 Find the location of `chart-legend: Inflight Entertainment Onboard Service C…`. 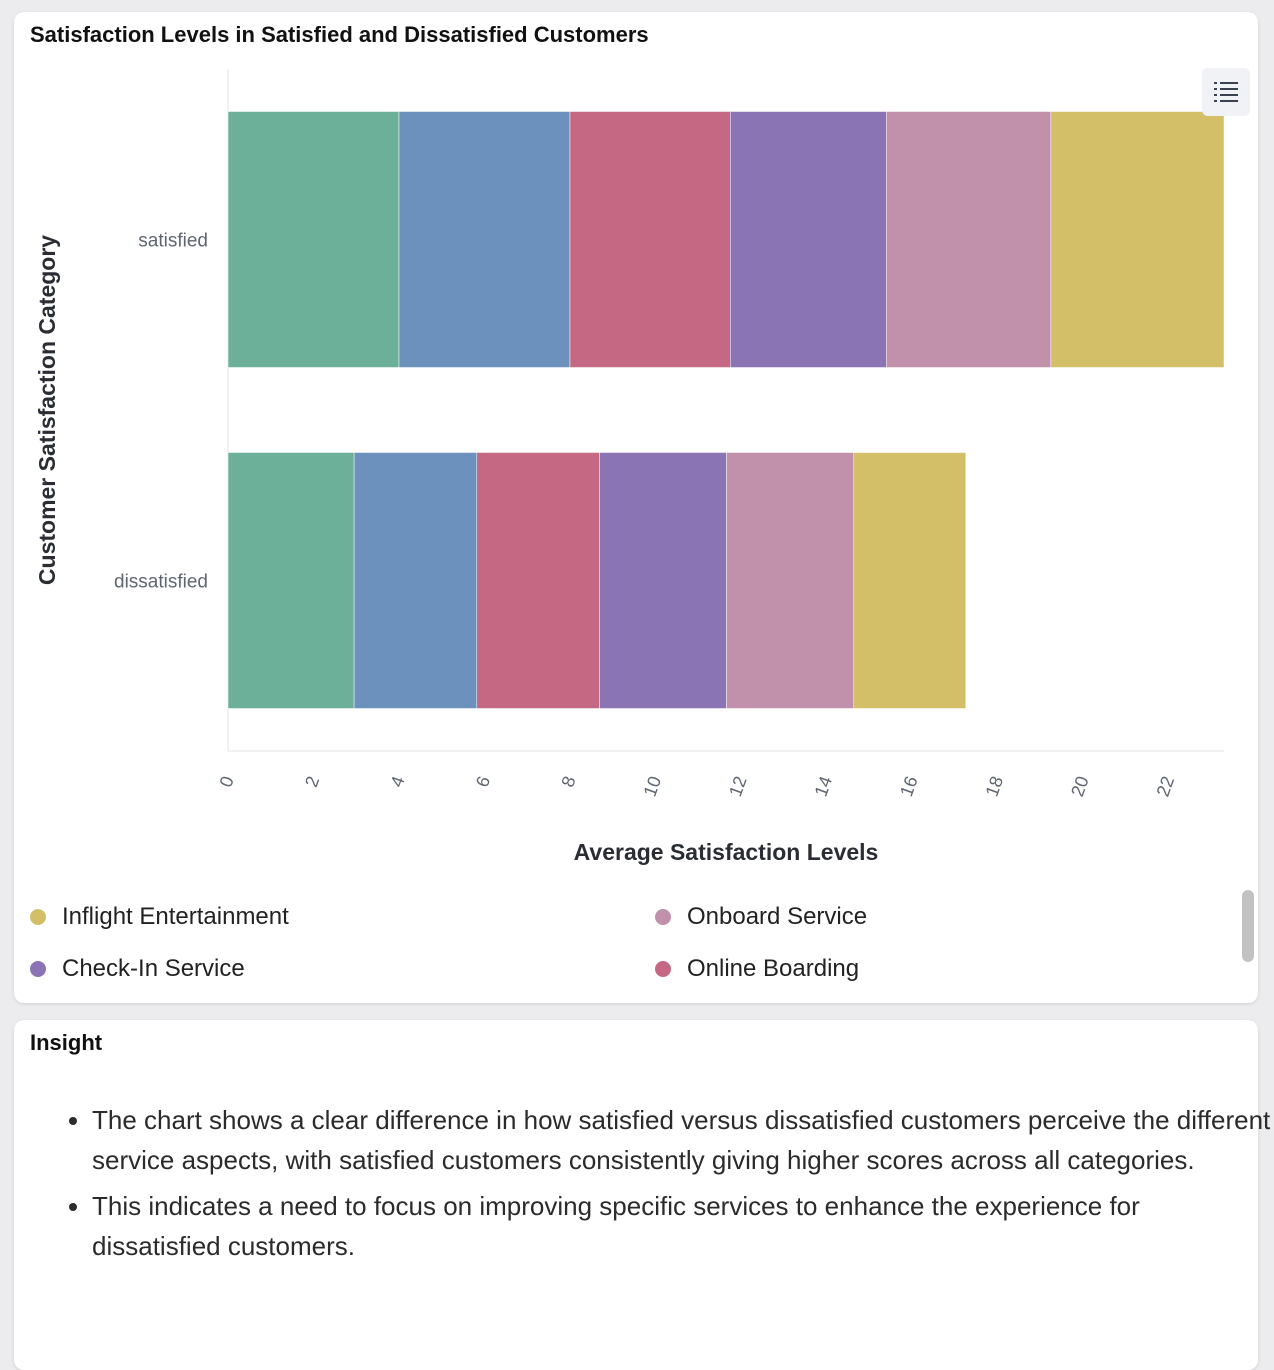

chart-legend: Inflight Entertainment Onboard Service C… is located at coordinates (630, 944).